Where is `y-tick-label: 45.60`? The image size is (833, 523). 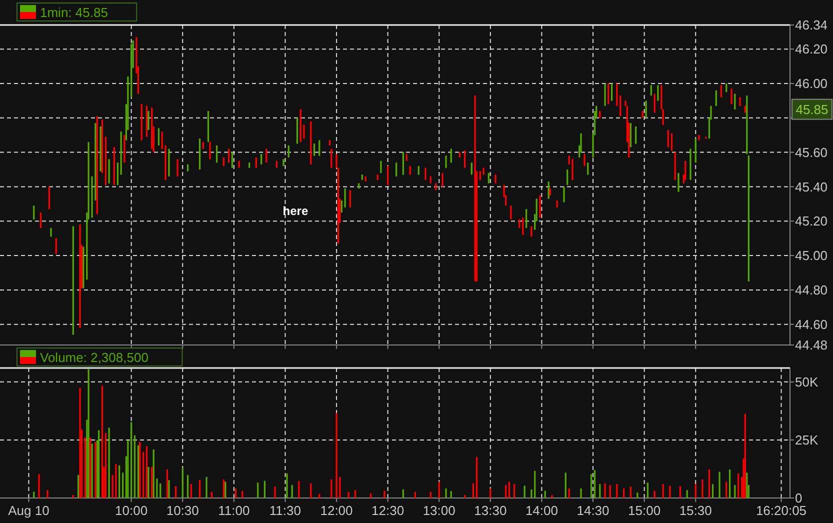 y-tick-label: 45.60 is located at coordinates (811, 152).